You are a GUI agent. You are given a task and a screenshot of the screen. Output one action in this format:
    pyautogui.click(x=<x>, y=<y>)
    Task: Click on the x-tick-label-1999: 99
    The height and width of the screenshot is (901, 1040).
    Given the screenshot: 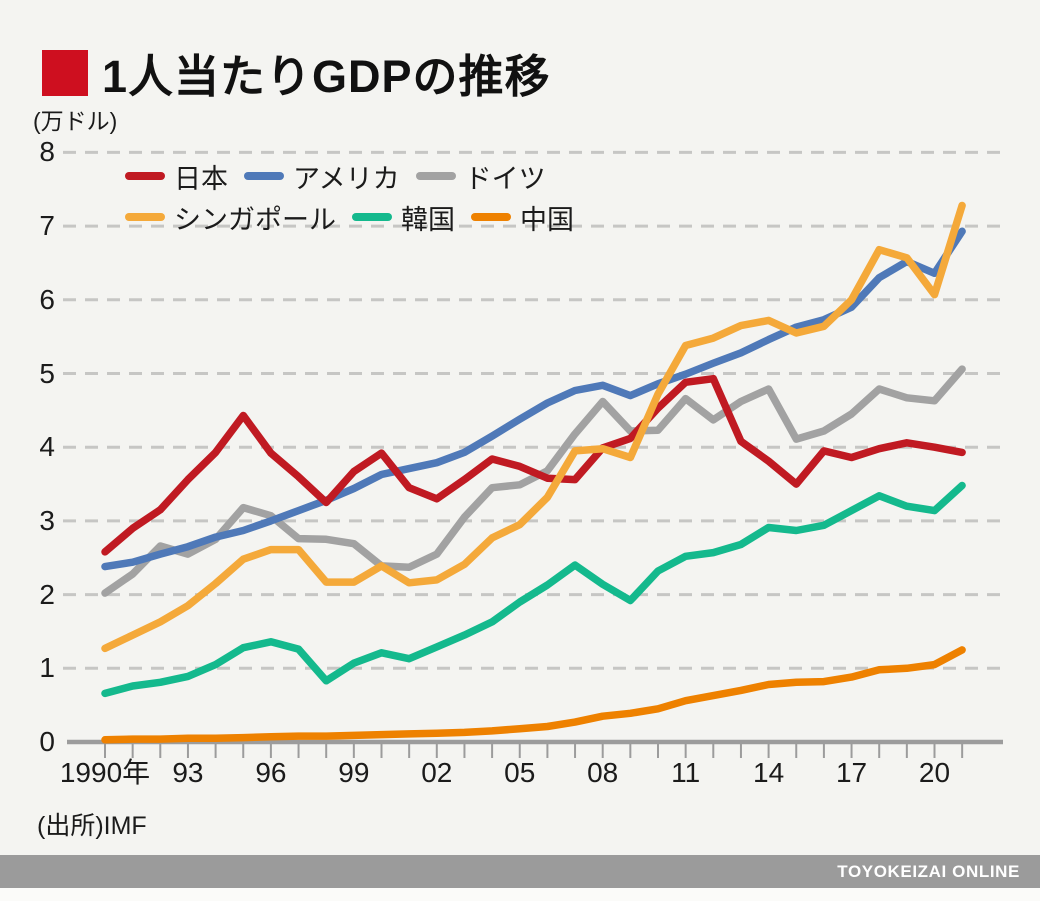 What is the action you would take?
    pyautogui.click(x=354, y=772)
    